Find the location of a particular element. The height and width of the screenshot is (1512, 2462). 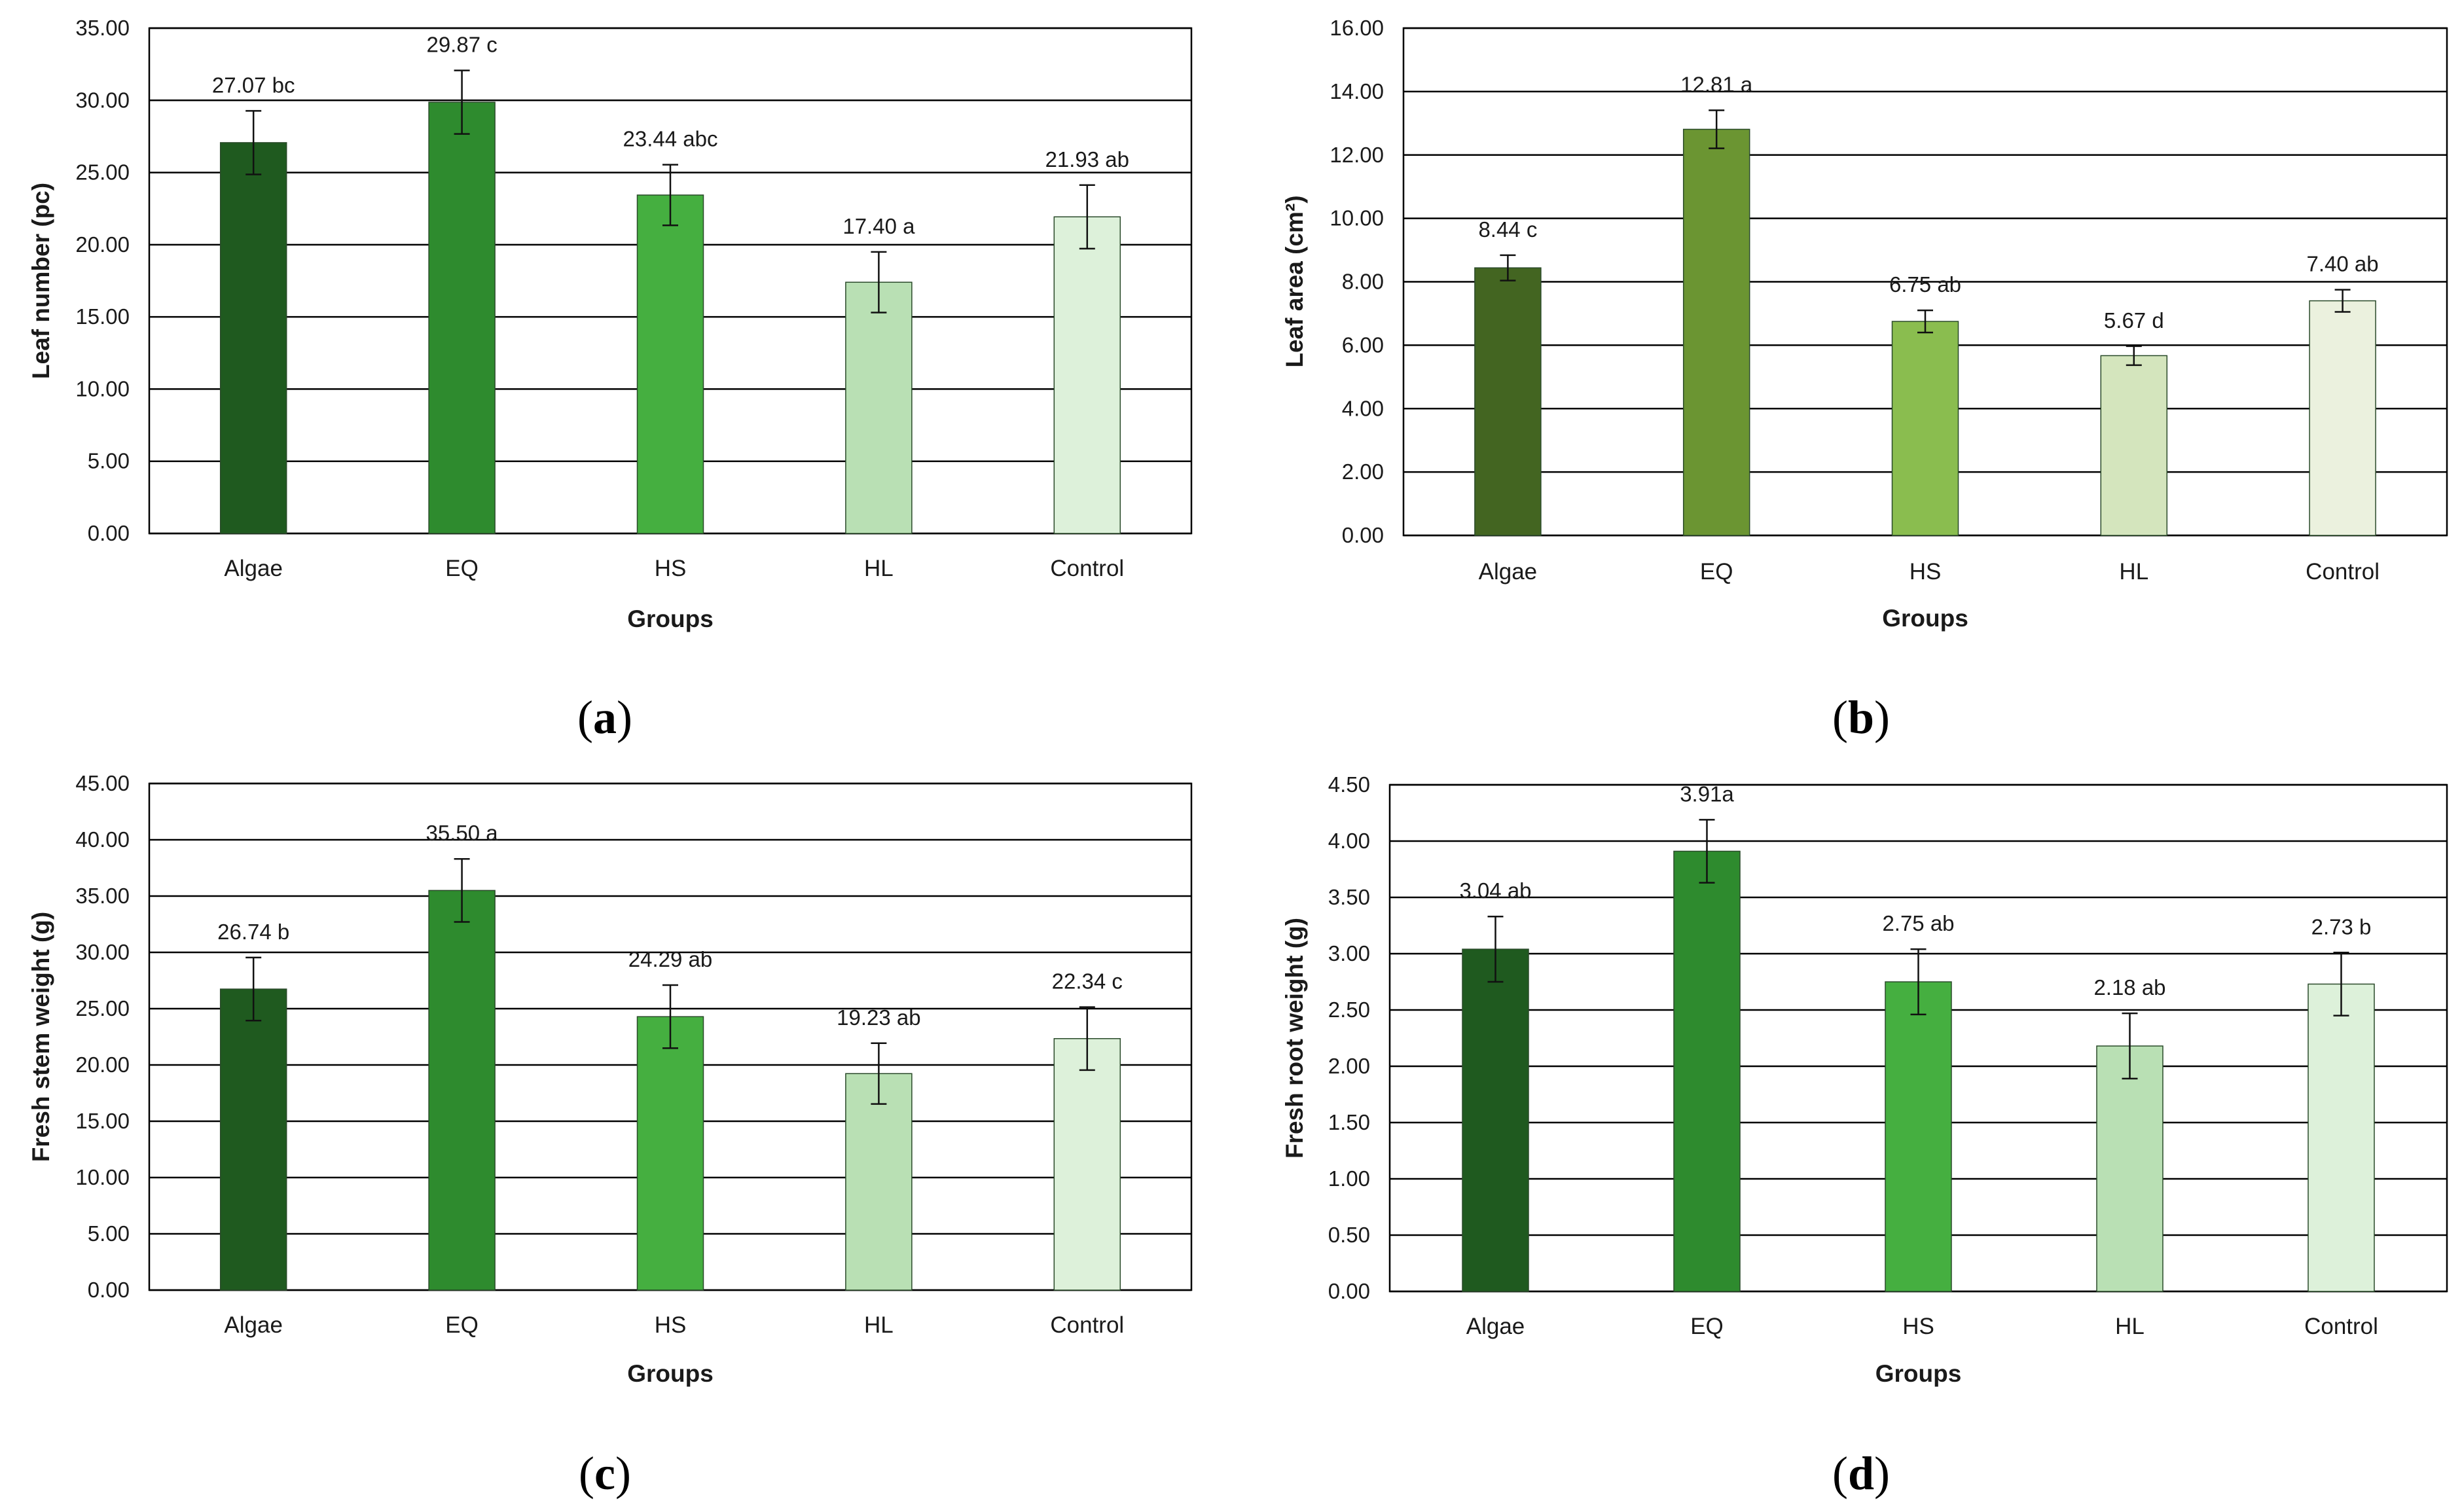

y-tick-label: 14.00 is located at coordinates (1357, 91).